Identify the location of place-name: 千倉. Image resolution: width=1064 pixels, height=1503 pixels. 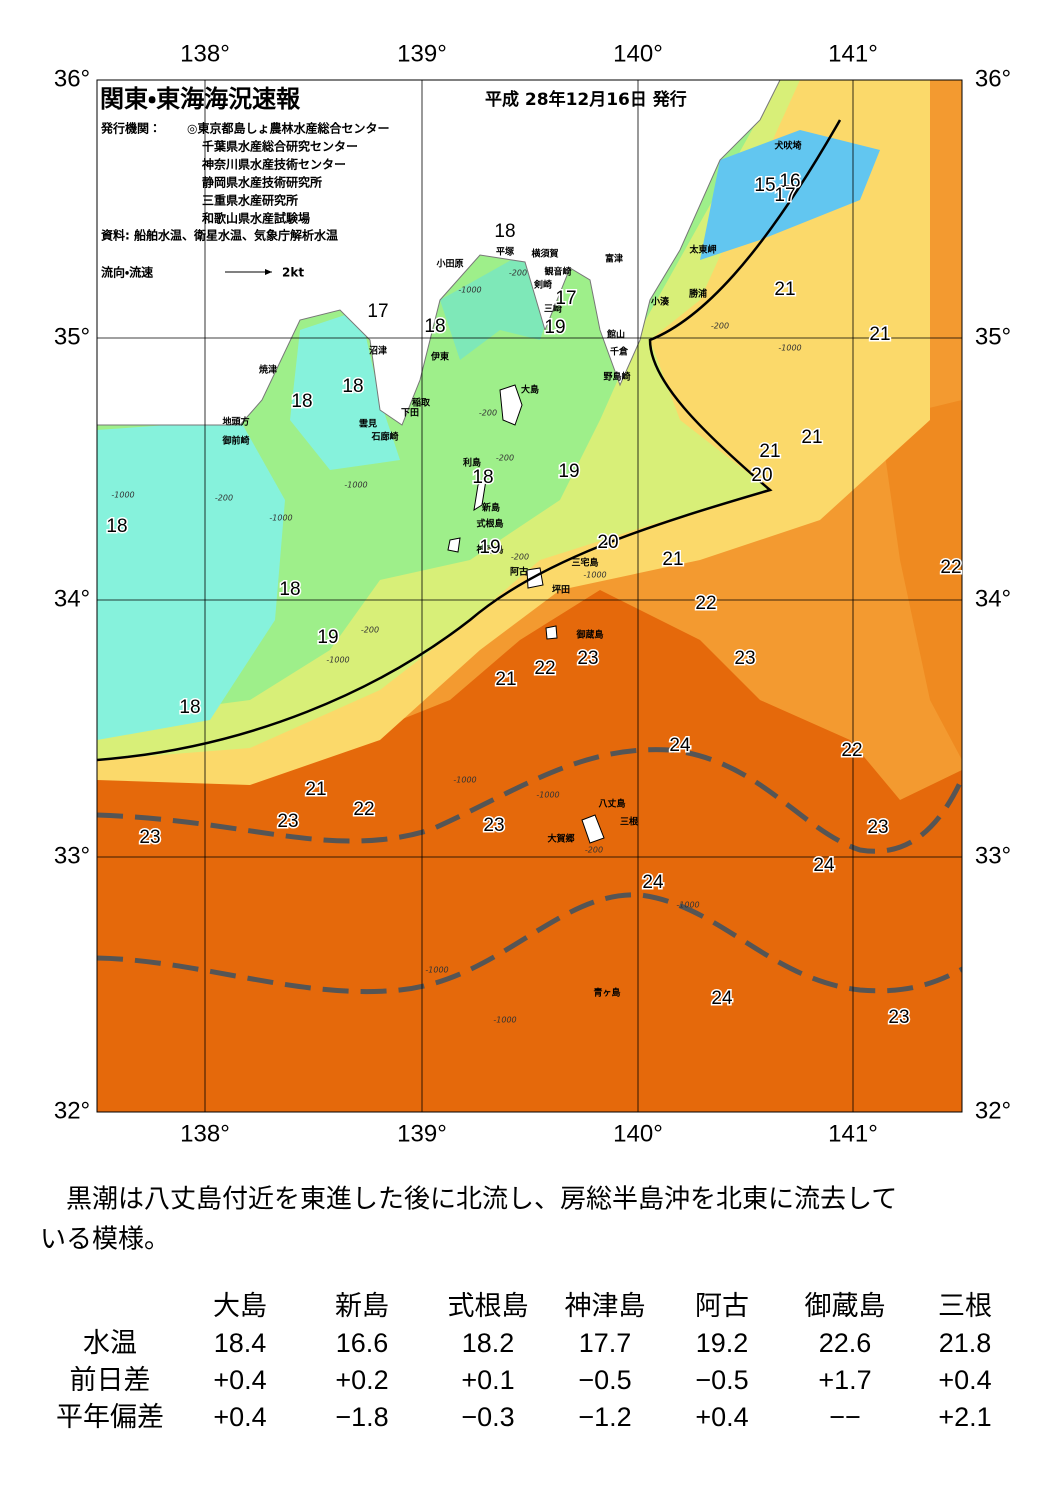
(619, 352).